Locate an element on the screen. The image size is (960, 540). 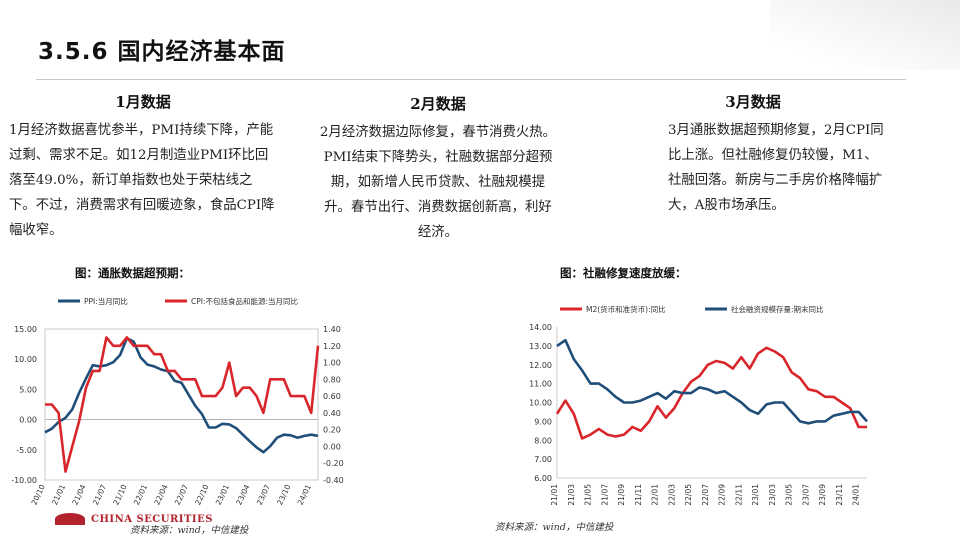
y-tick-label: 9.00 is located at coordinates (543, 421).